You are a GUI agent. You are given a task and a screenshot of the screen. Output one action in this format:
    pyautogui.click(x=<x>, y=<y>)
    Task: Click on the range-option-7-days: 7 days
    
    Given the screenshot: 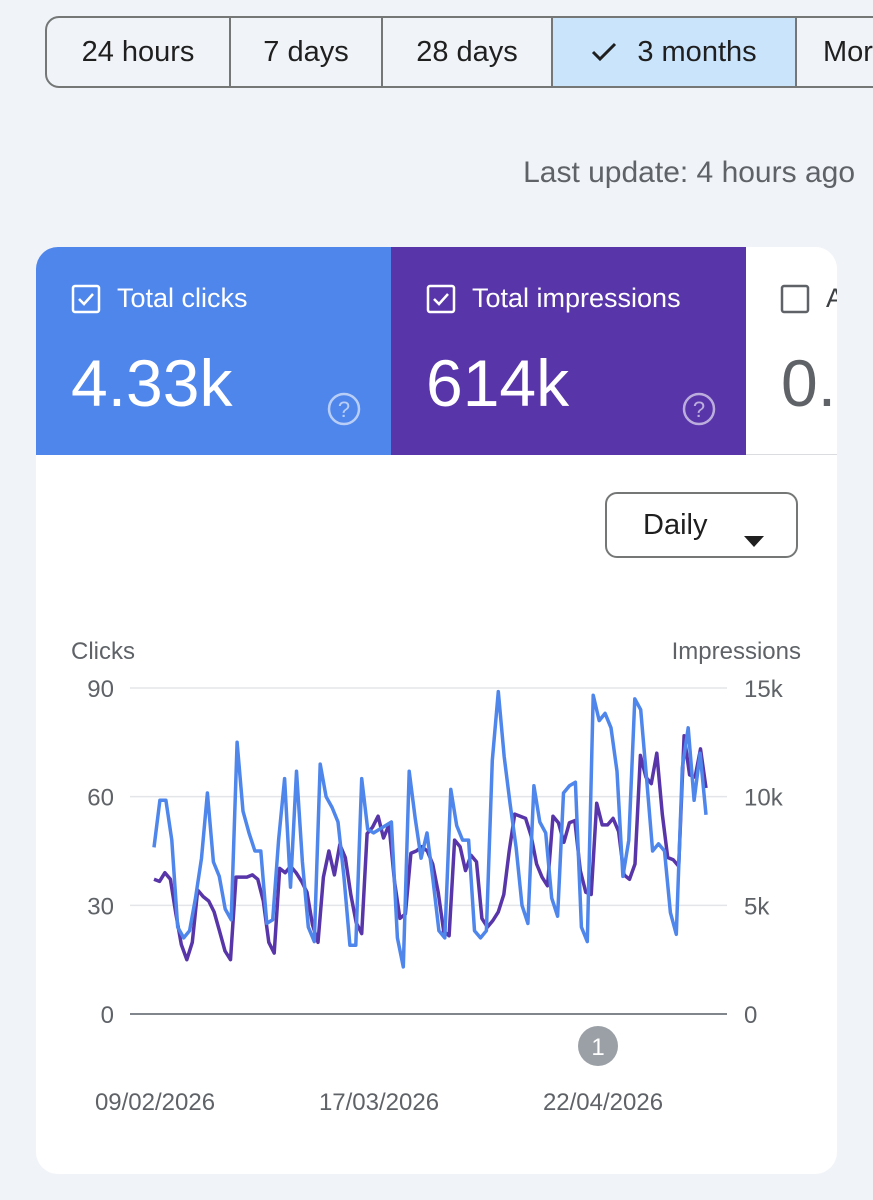 What is the action you would take?
    pyautogui.click(x=307, y=52)
    